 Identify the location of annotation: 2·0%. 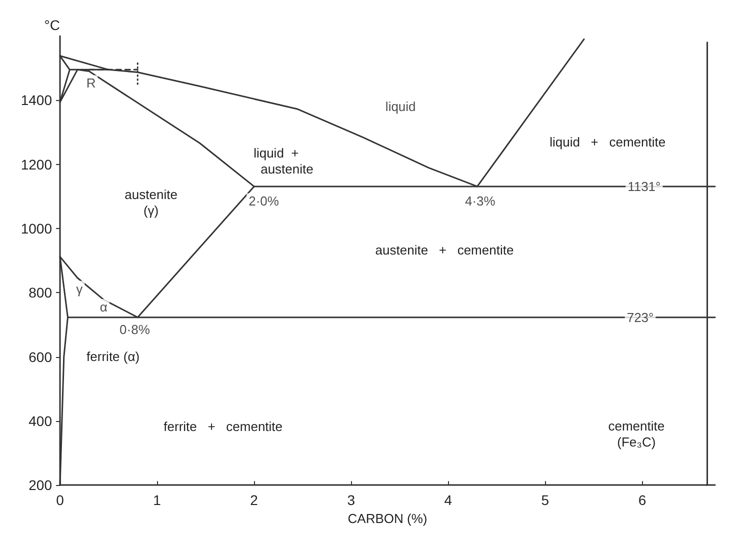
(264, 201).